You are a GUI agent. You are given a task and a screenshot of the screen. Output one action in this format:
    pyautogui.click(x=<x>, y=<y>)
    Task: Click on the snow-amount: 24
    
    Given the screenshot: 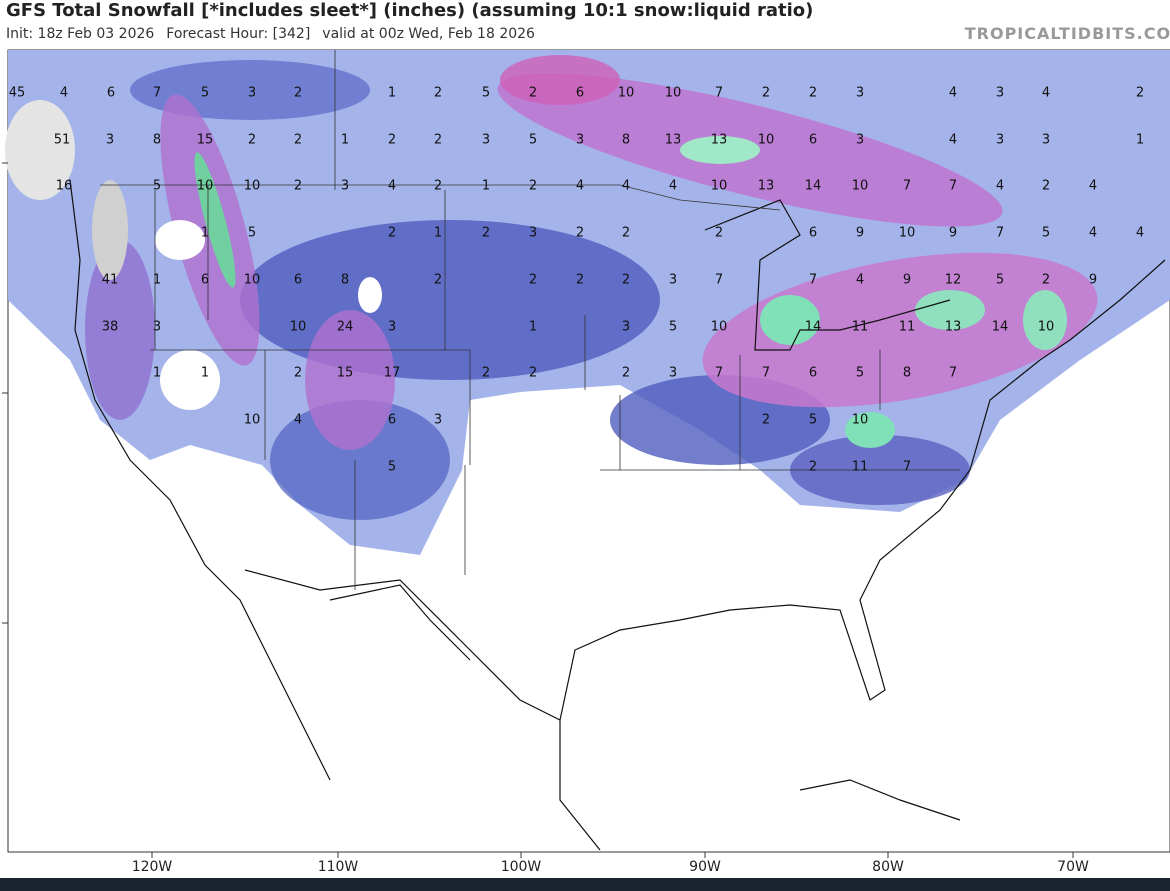 What is the action you would take?
    pyautogui.click(x=345, y=327)
    